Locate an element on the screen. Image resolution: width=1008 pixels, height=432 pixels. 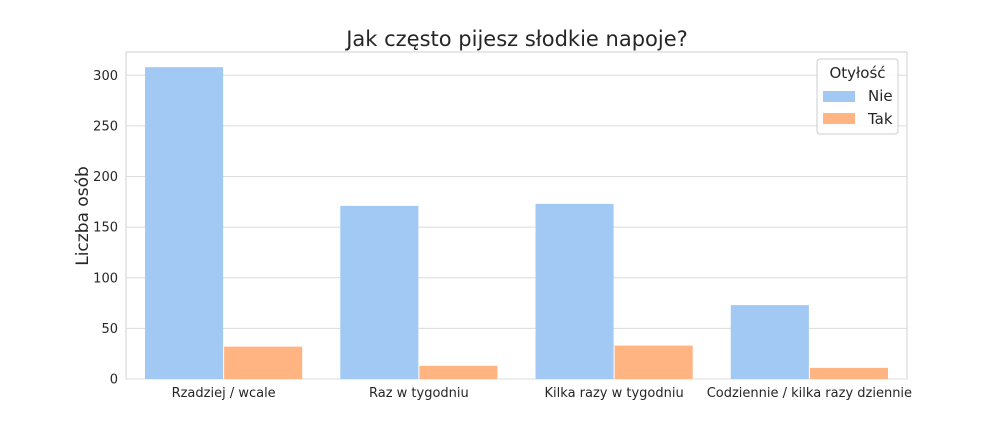
x-tick-label: Rzadziej / wcale is located at coordinates (224, 393).